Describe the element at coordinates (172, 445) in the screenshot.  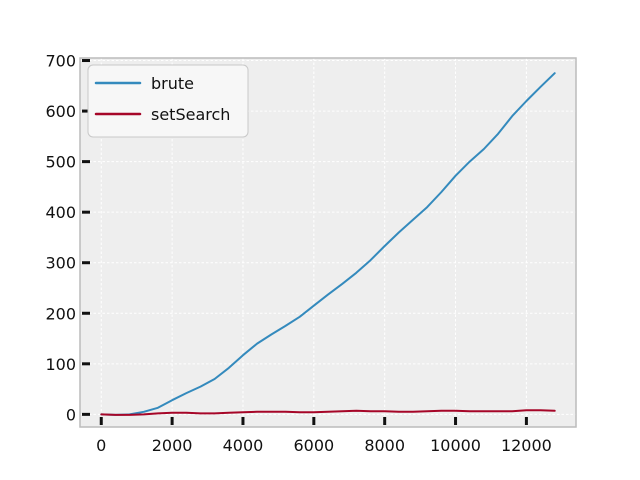
I see `x-tick-label: 2000` at that location.